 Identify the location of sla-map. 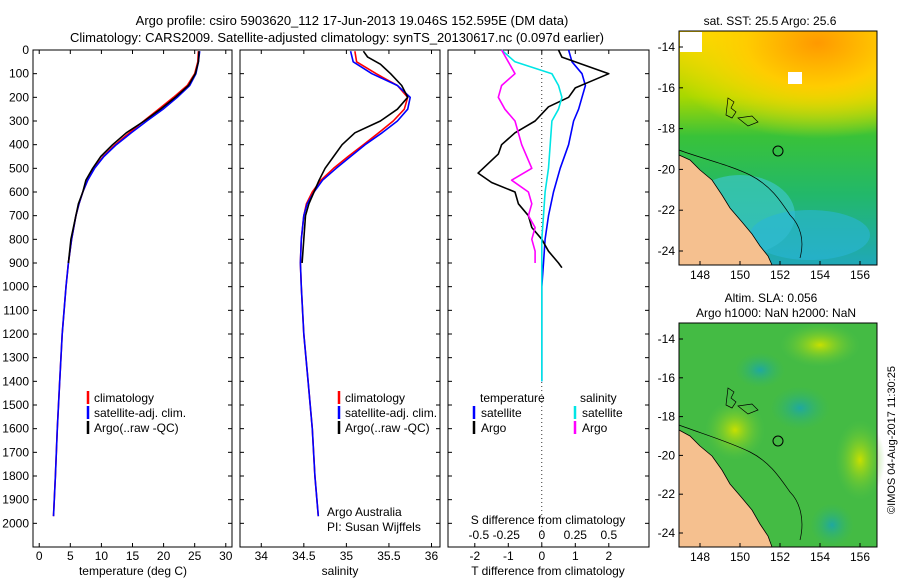
(781, 435).